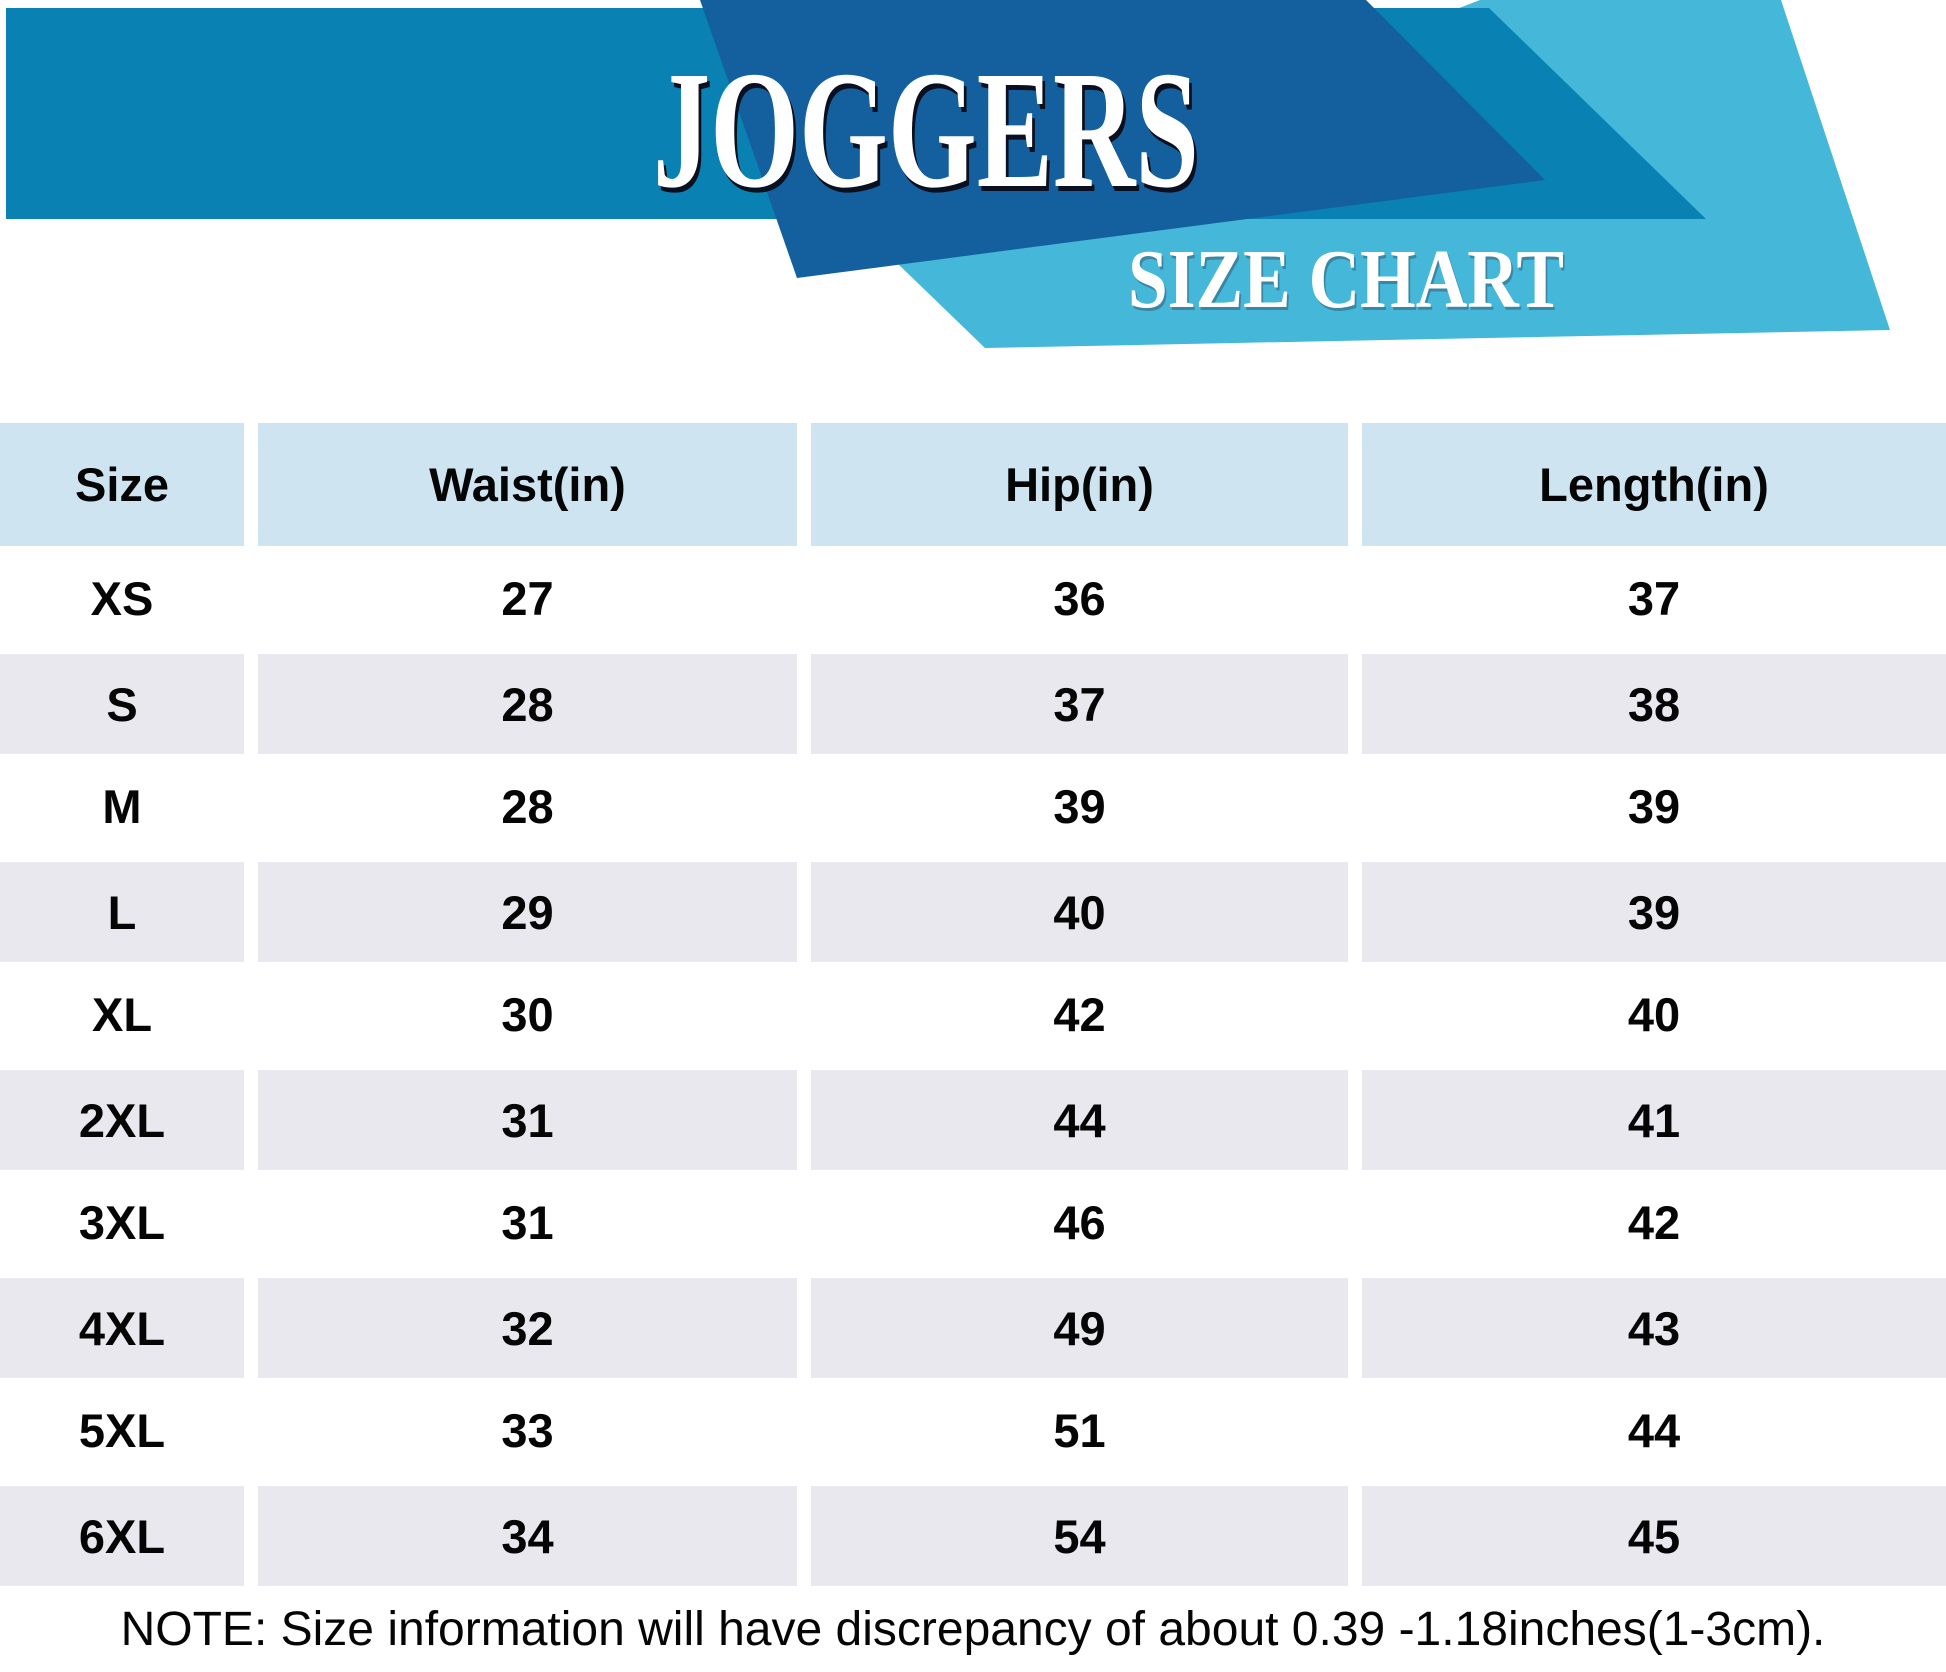 This screenshot has width=1946, height=1672. I want to click on column-header-waist: Waist(in), so click(527, 484).